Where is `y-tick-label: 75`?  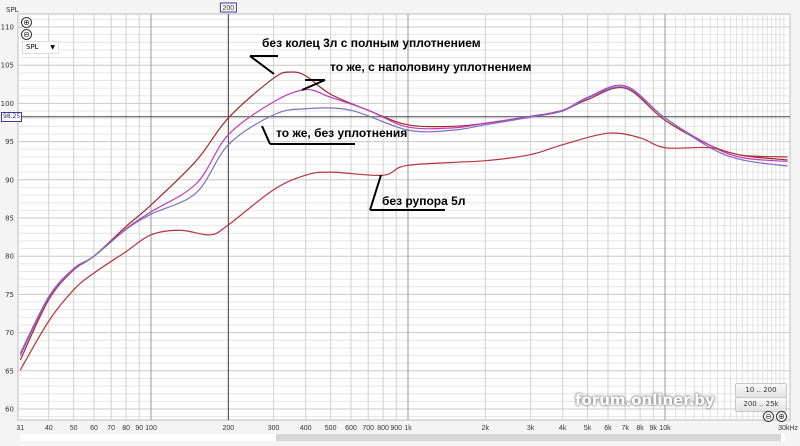 y-tick-label: 75 is located at coordinates (9, 295).